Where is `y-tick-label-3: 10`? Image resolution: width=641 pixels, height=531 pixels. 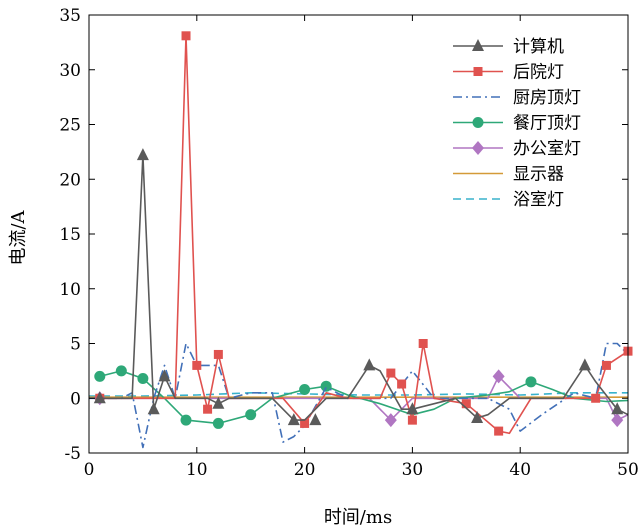
y-tick-label-3: 10 is located at coordinates (70, 290).